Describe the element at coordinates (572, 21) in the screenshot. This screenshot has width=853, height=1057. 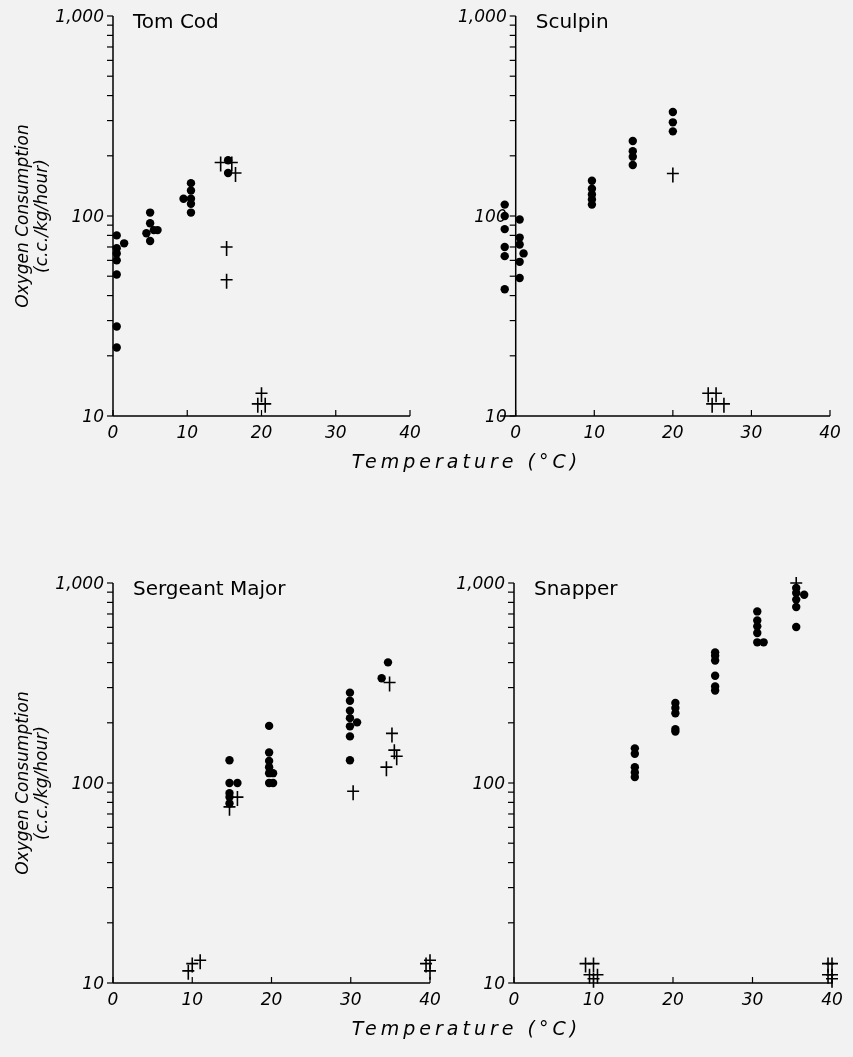
I see `chart-title: Sculpin` at that location.